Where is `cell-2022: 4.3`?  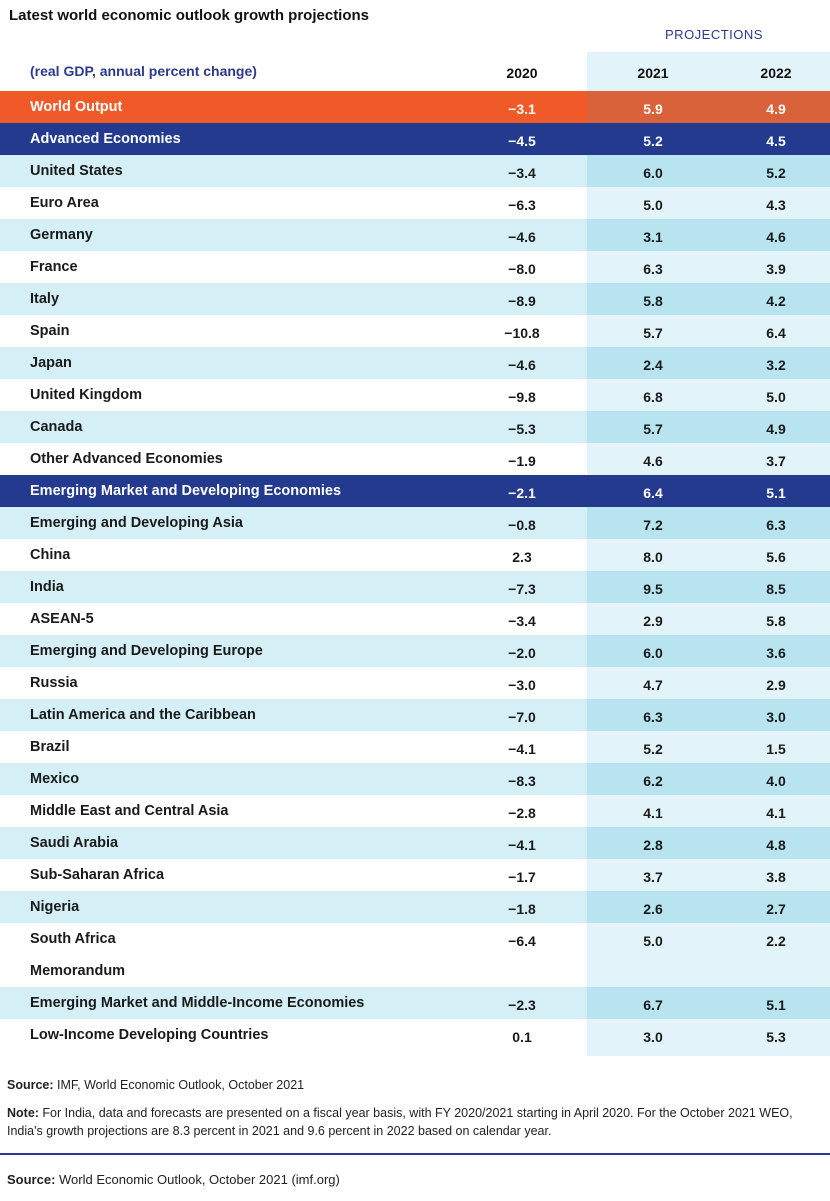
cell-2022: 4.3 is located at coordinates (776, 205).